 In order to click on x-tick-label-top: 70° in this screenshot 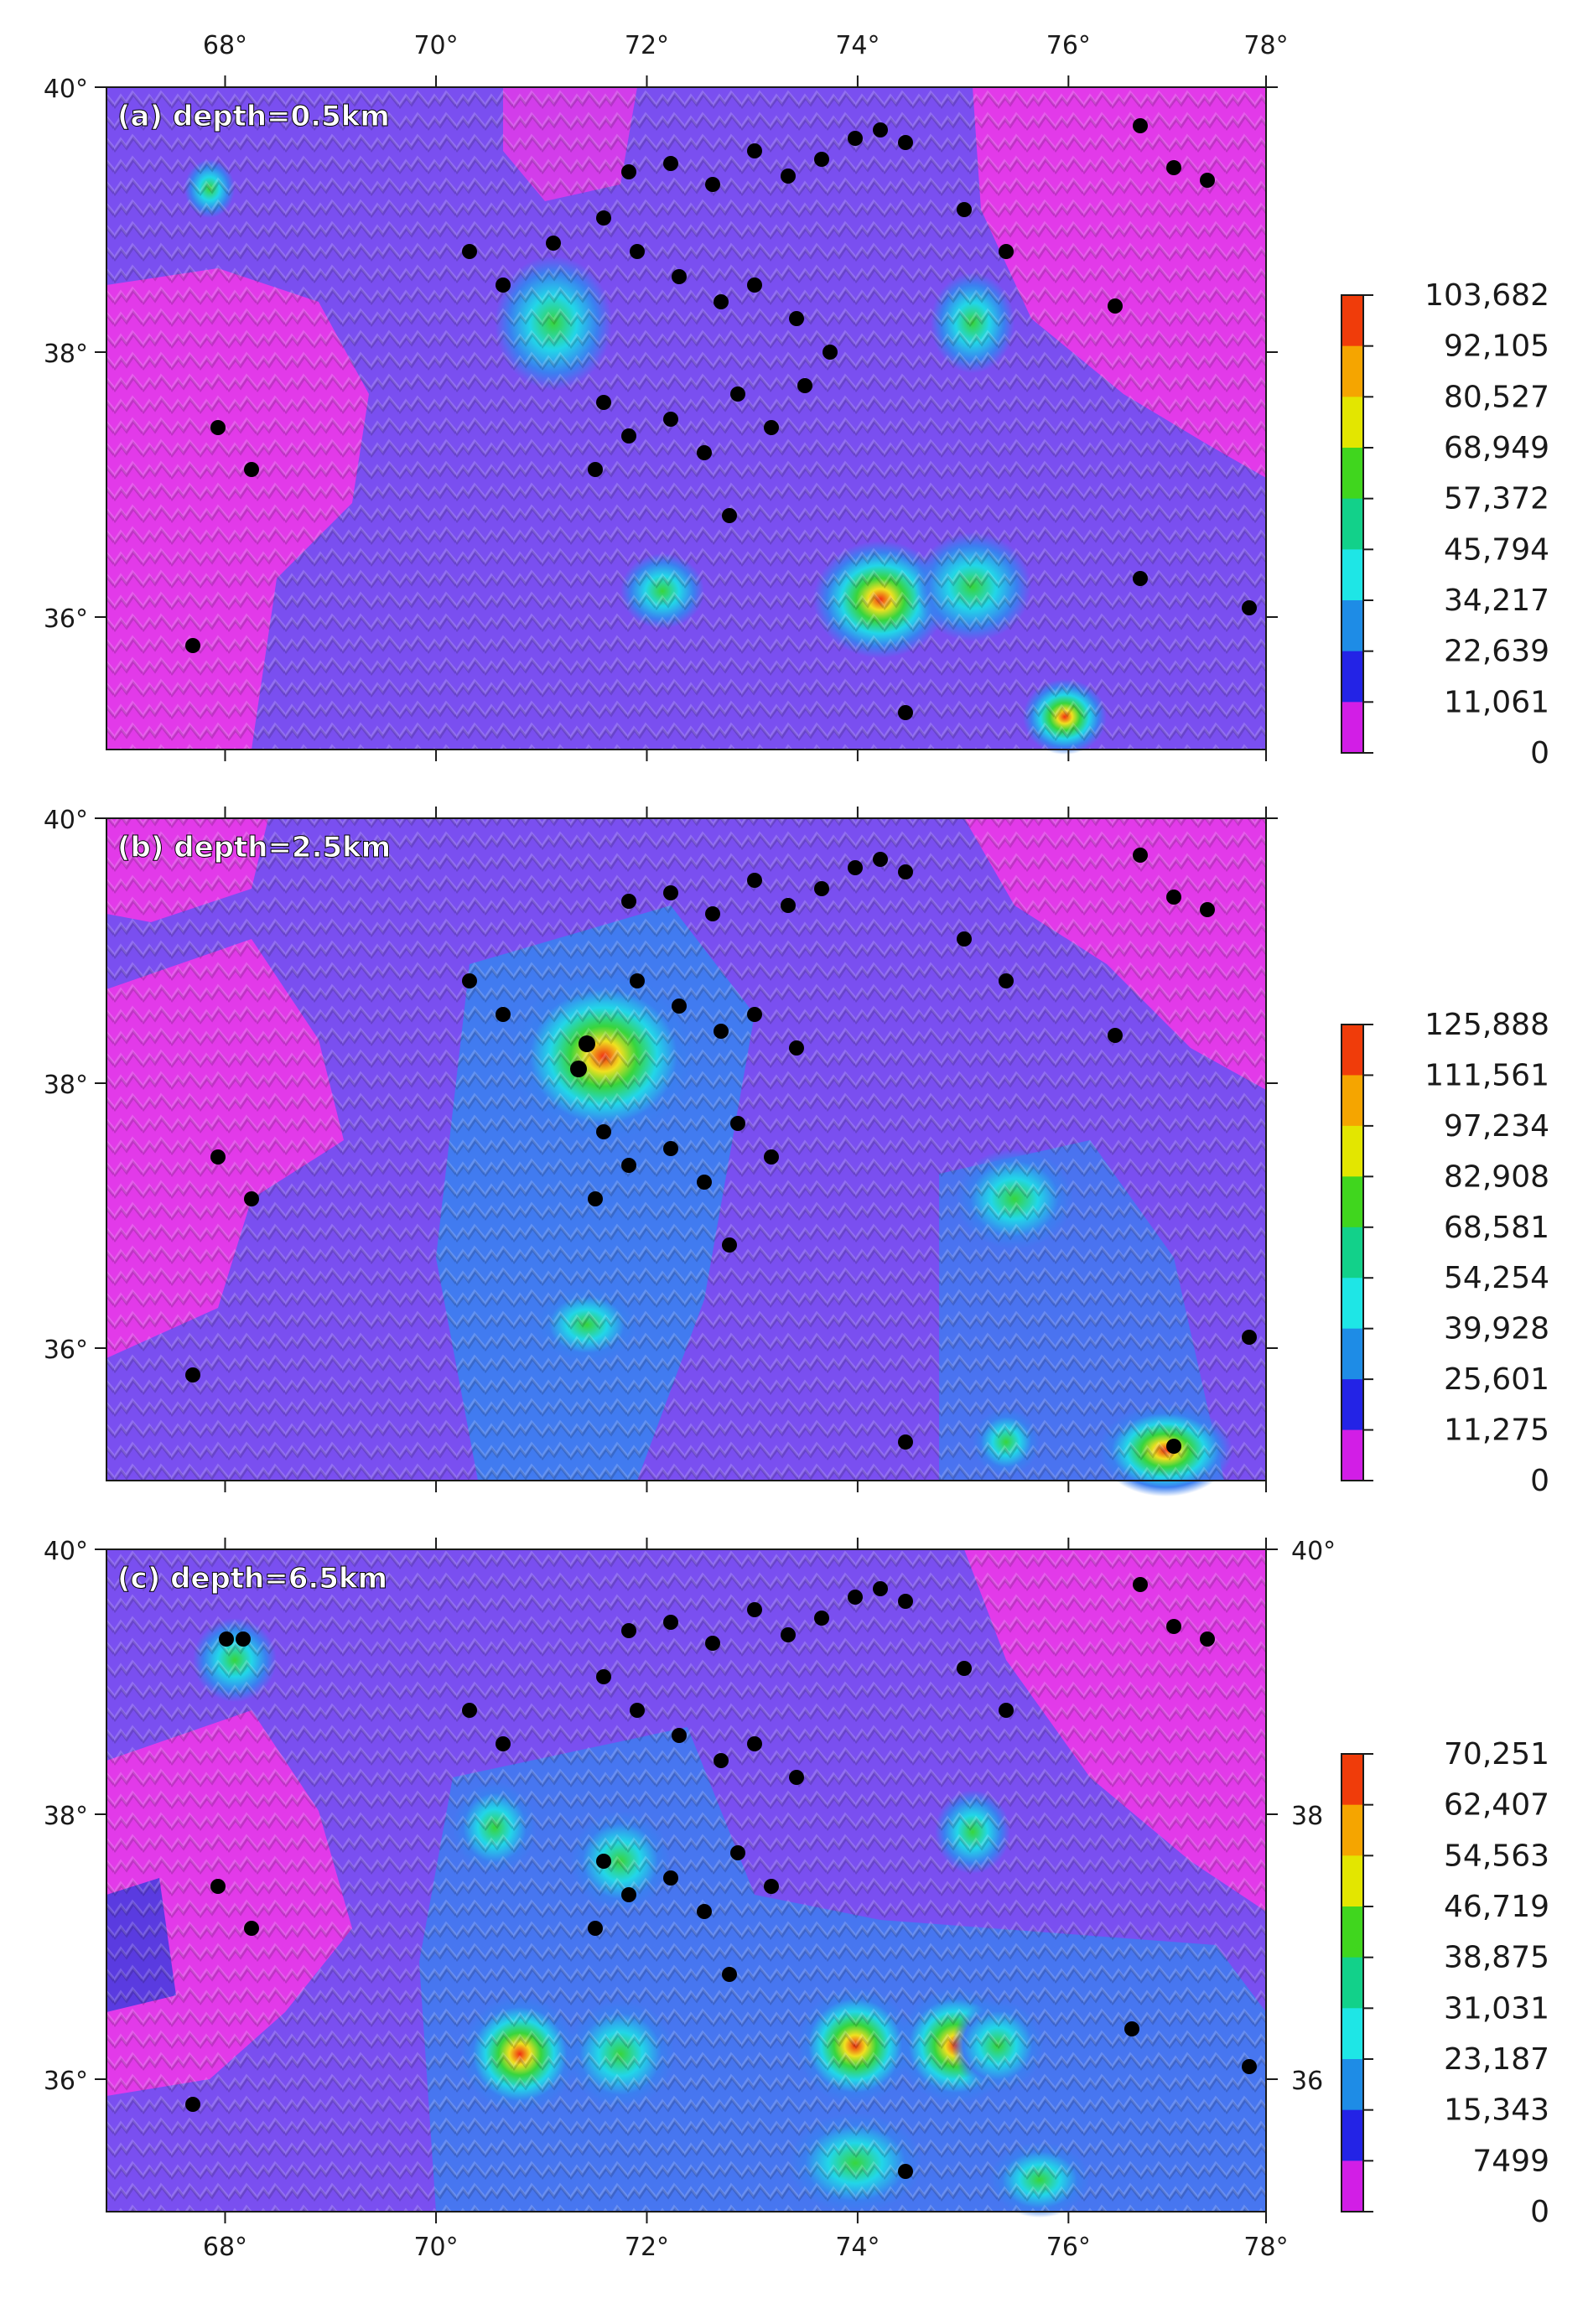, I will do `click(435, 45)`.